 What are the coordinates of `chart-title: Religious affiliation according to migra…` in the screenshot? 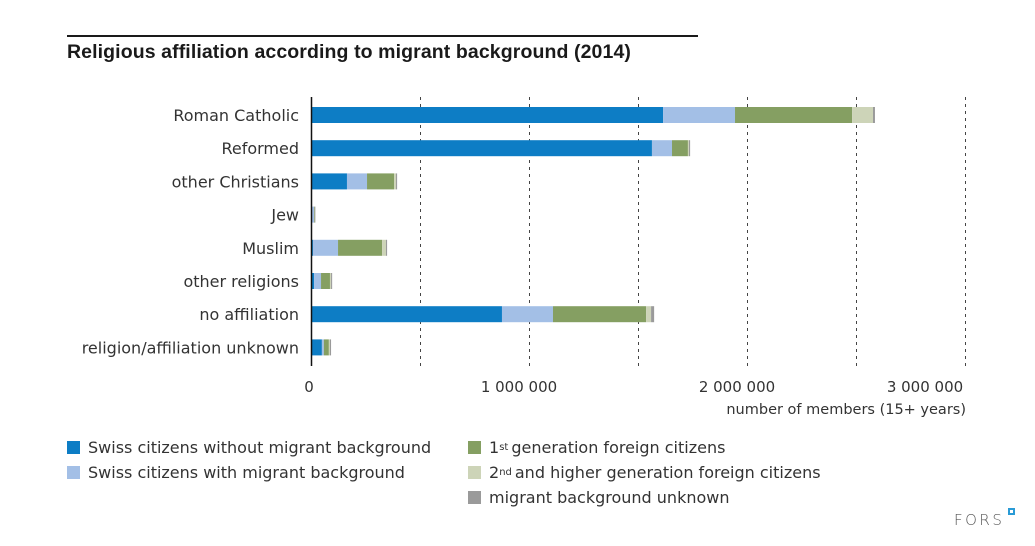 It's located at (349, 52).